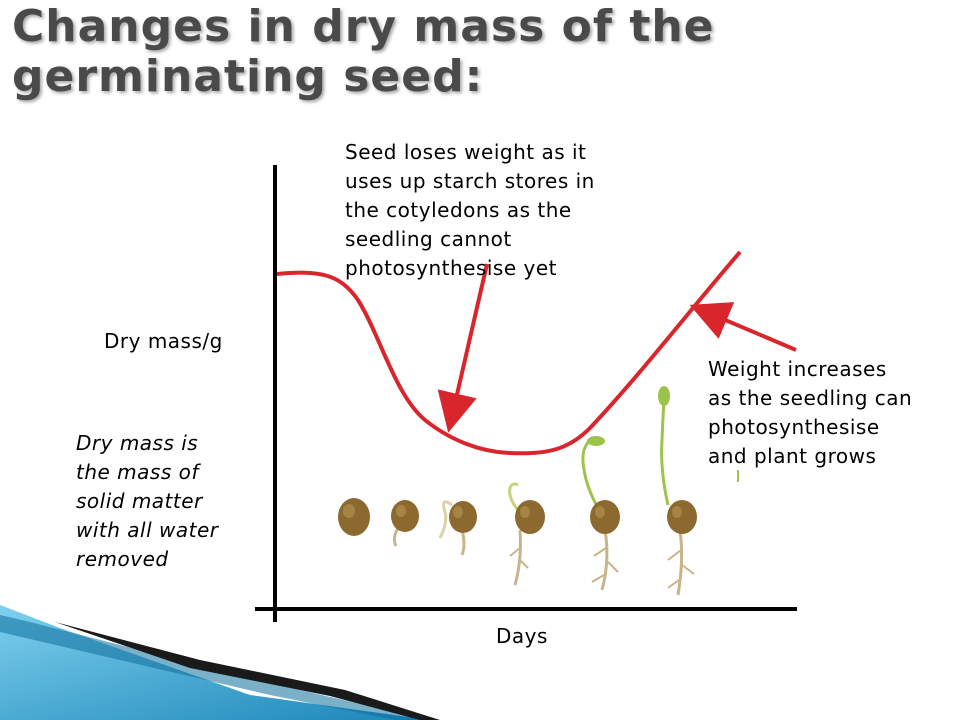 This screenshot has height=720, width=960. Describe the element at coordinates (147, 530) in the screenshot. I see `definition-line: with all water` at that location.